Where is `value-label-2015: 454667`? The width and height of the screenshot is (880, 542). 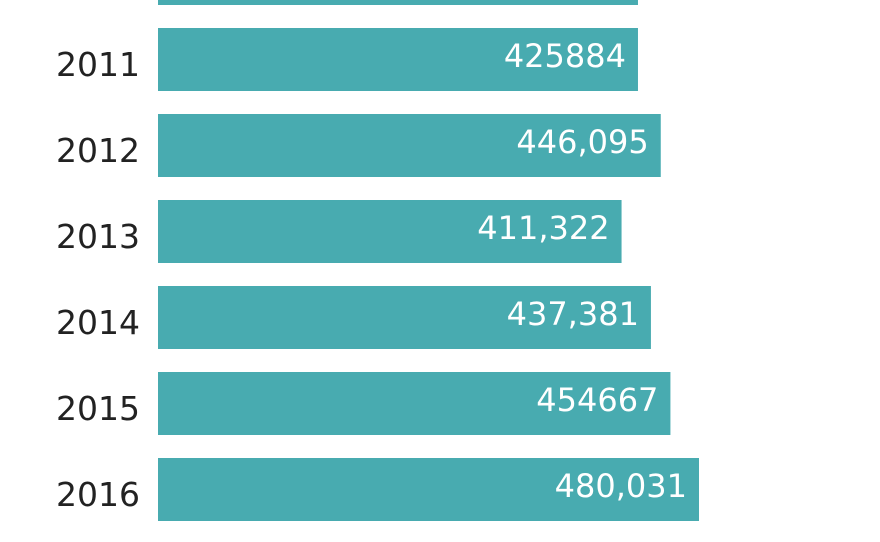 value-label-2015: 454667 is located at coordinates (597, 400).